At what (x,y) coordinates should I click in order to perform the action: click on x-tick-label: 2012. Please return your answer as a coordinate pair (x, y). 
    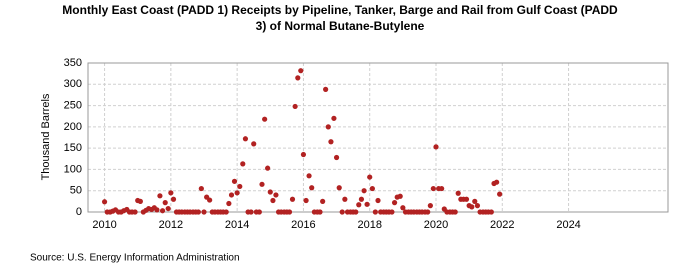
    Looking at the image, I should click on (171, 225).